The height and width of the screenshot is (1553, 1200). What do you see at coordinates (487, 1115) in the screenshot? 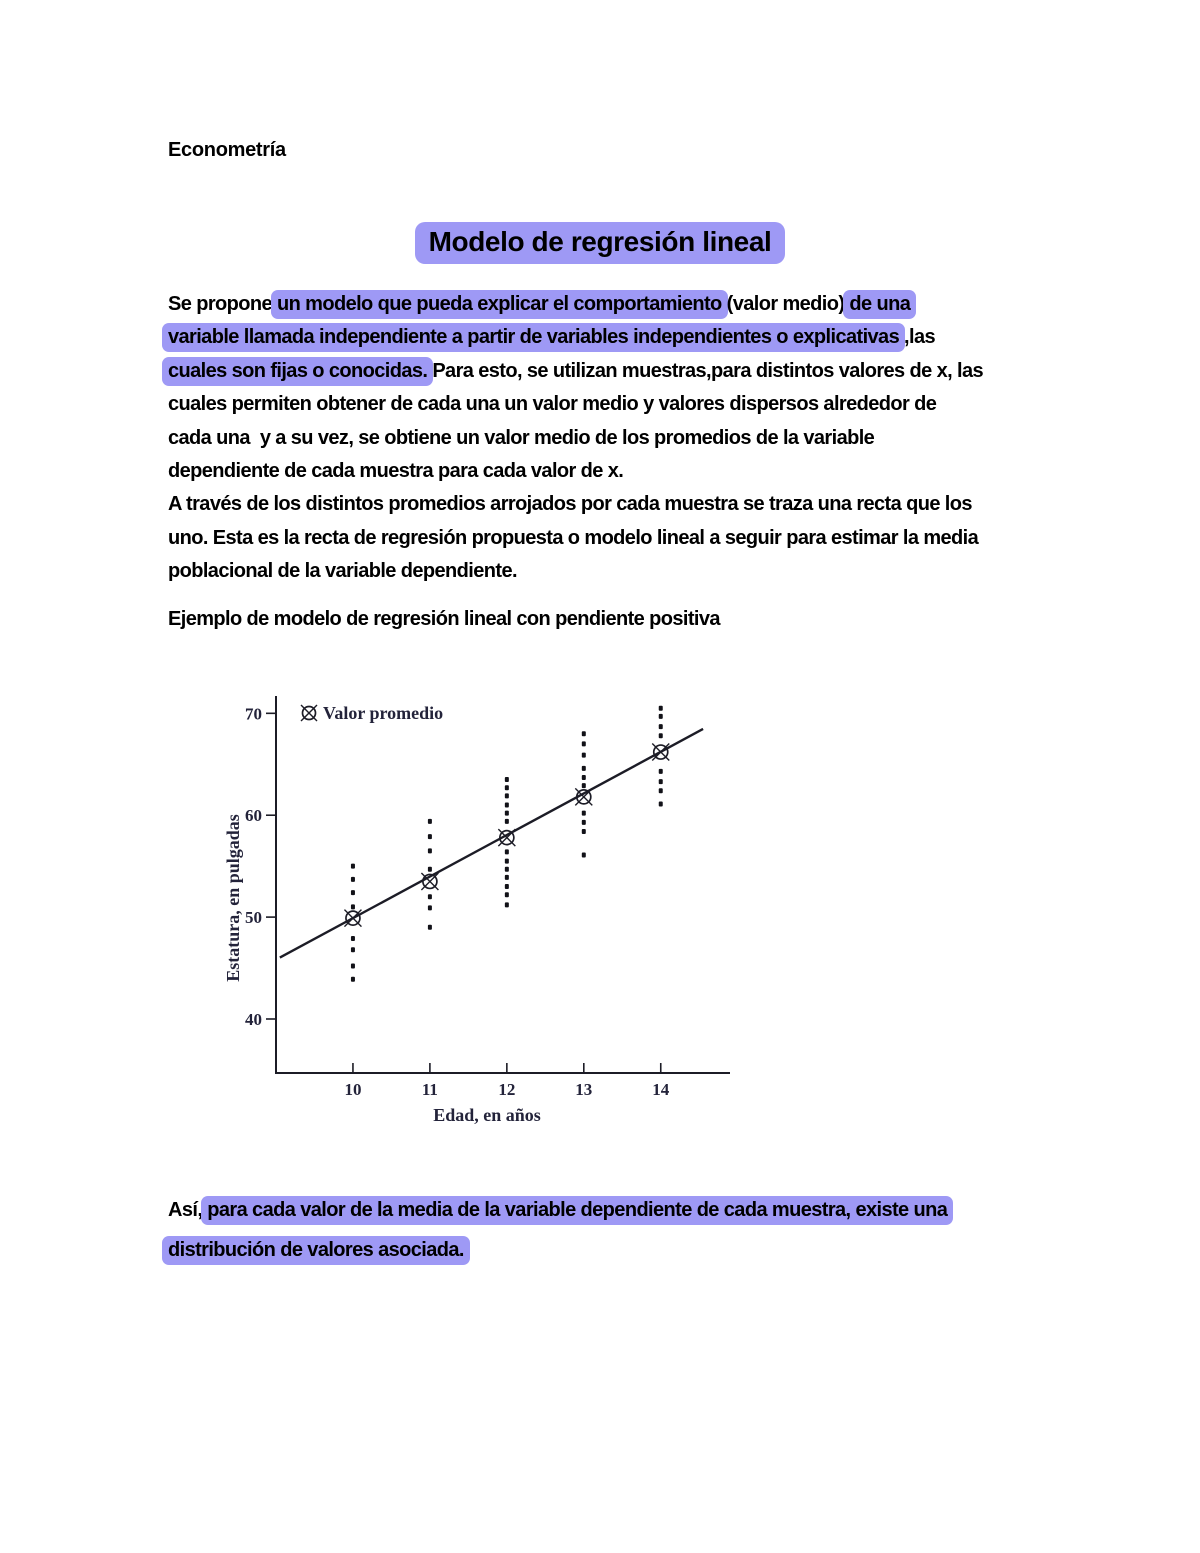
I see `x-axis-title: Edad, en años` at bounding box center [487, 1115].